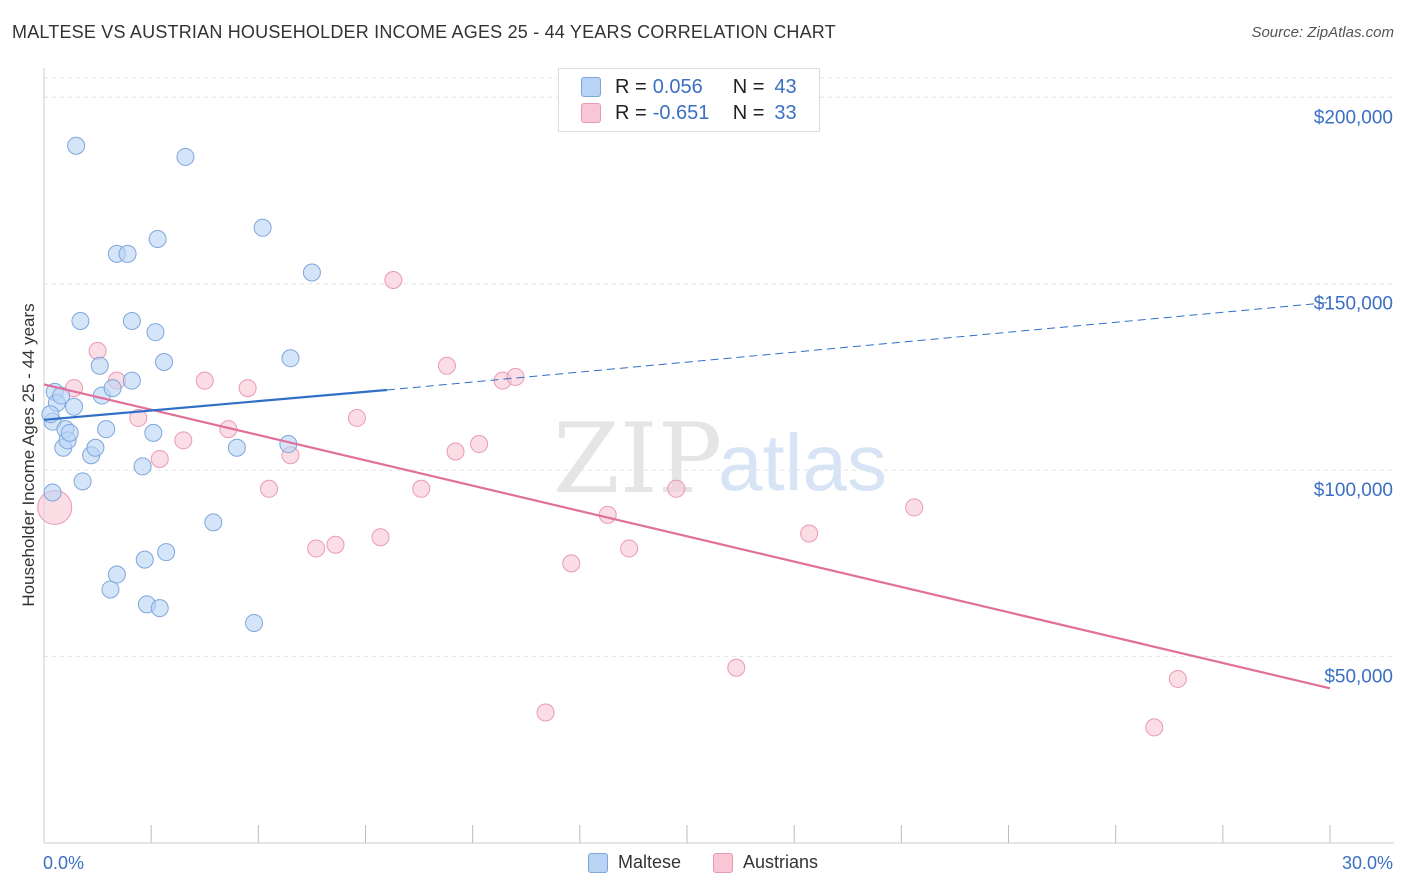 The image size is (1406, 892). Describe the element at coordinates (858, 346) in the screenshot. I see `maltese-trend-extension` at that location.